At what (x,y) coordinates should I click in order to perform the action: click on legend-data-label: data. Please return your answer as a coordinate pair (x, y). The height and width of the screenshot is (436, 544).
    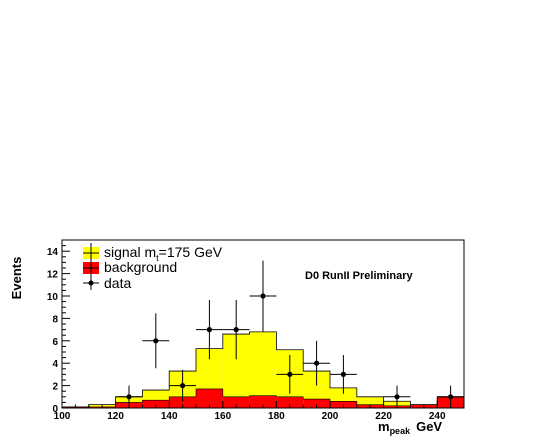
    Looking at the image, I should click on (117, 283).